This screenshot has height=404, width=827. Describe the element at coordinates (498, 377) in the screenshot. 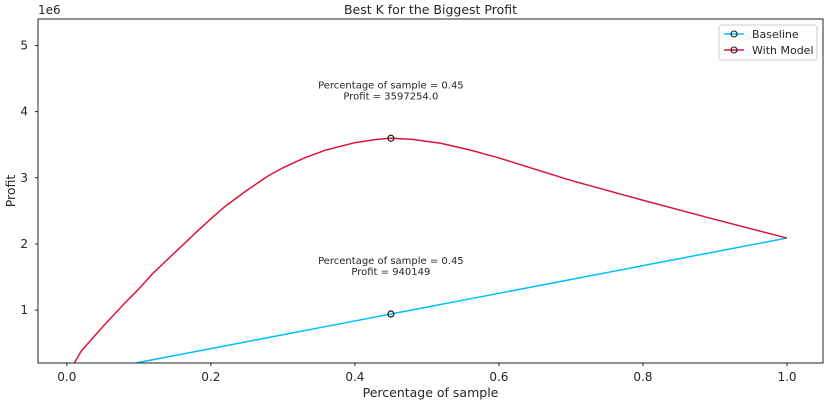

I see `x-tick-label: 0.6` at that location.